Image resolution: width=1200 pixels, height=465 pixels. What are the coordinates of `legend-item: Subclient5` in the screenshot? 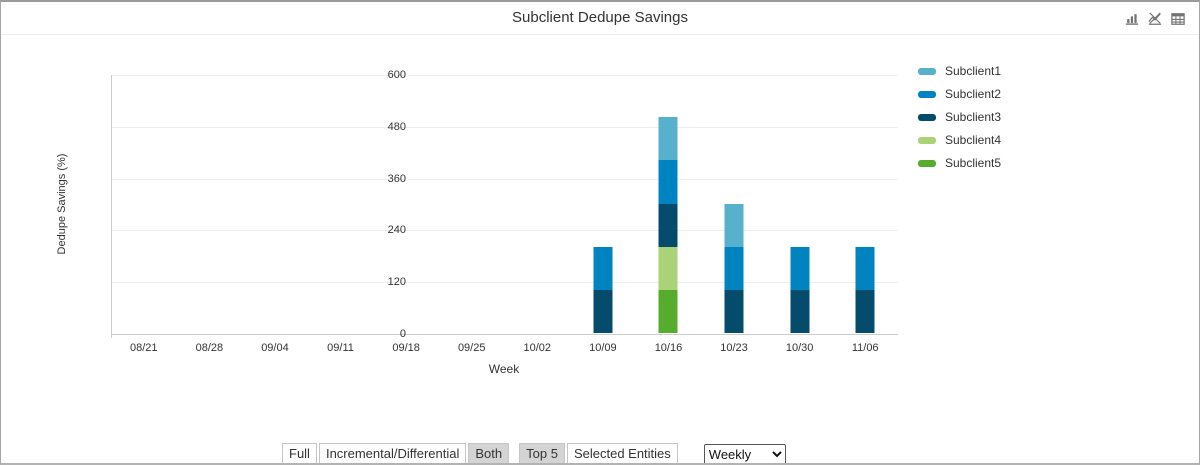 It's located at (959, 163).